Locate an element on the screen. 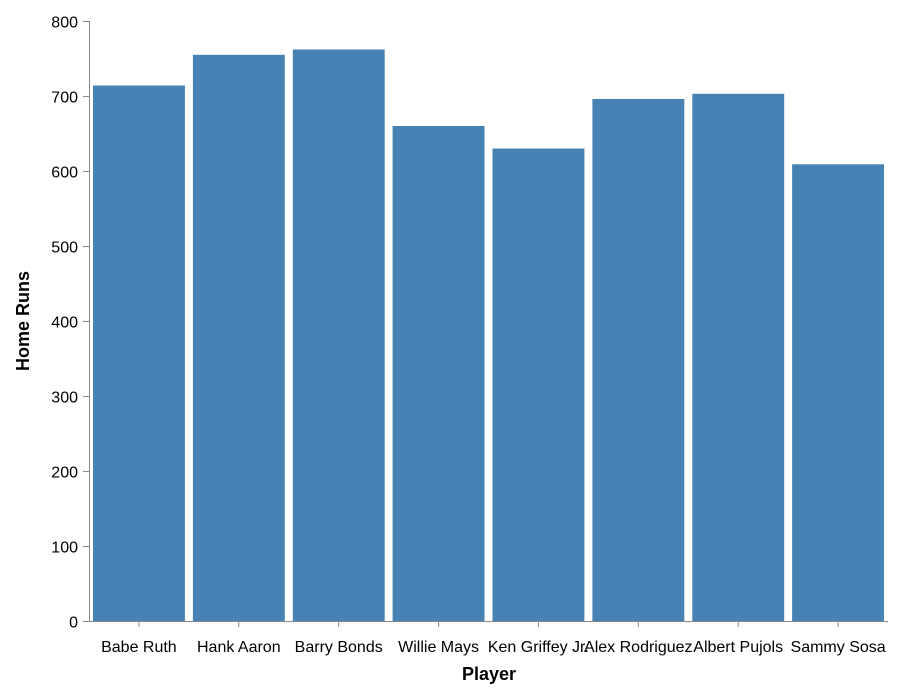 This screenshot has height=694, width=904. y-tick-label-6: 600 is located at coordinates (64, 173).